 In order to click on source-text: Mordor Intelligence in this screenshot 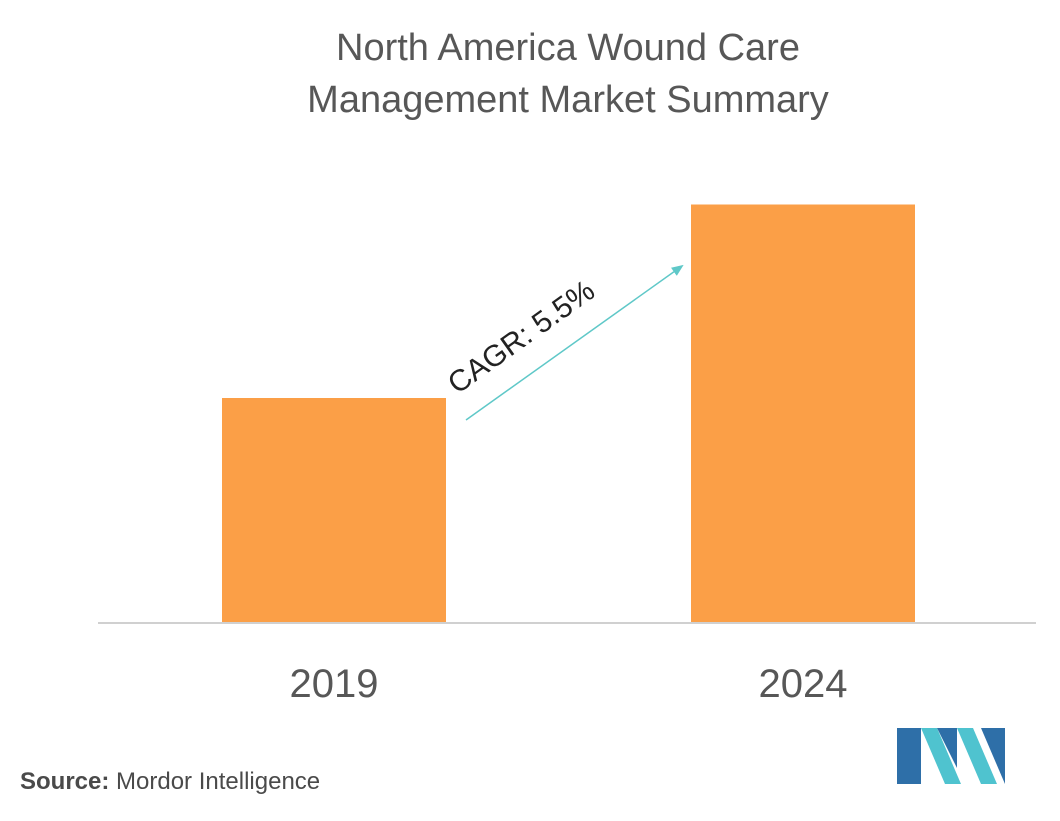, I will do `click(218, 781)`.